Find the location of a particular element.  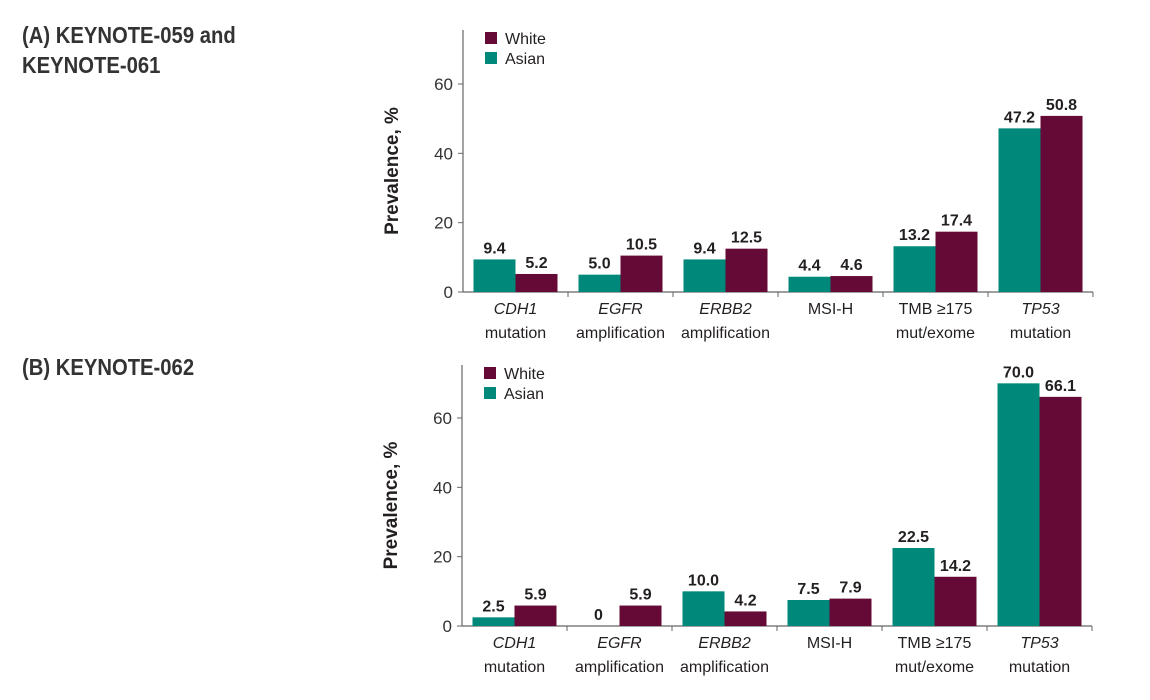

data-label: 66.1 is located at coordinates (1060, 386).